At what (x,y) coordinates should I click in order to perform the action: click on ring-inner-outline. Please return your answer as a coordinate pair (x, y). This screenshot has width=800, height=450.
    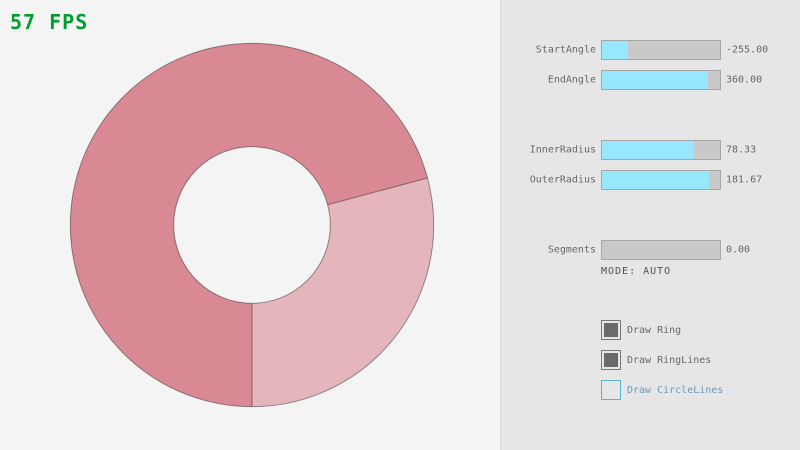
    Looking at the image, I should click on (252, 225).